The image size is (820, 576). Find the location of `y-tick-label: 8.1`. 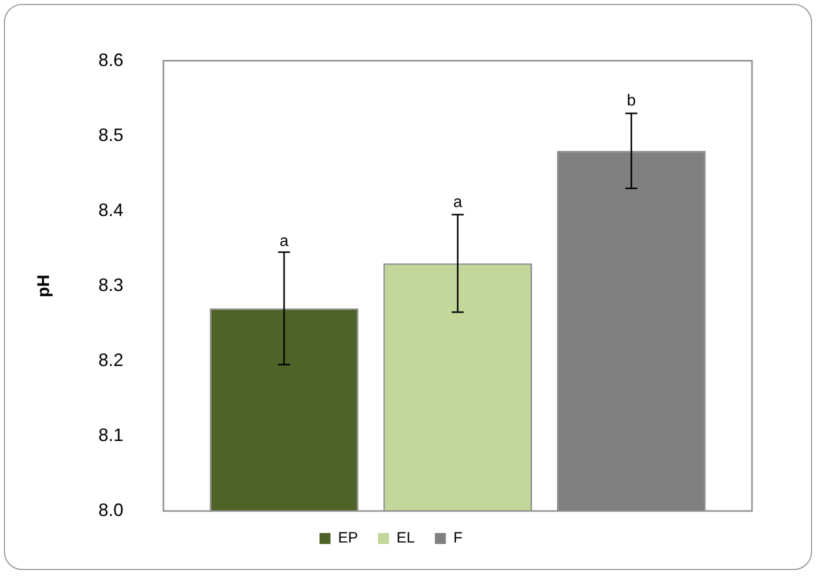

y-tick-label: 8.1 is located at coordinates (111, 434).